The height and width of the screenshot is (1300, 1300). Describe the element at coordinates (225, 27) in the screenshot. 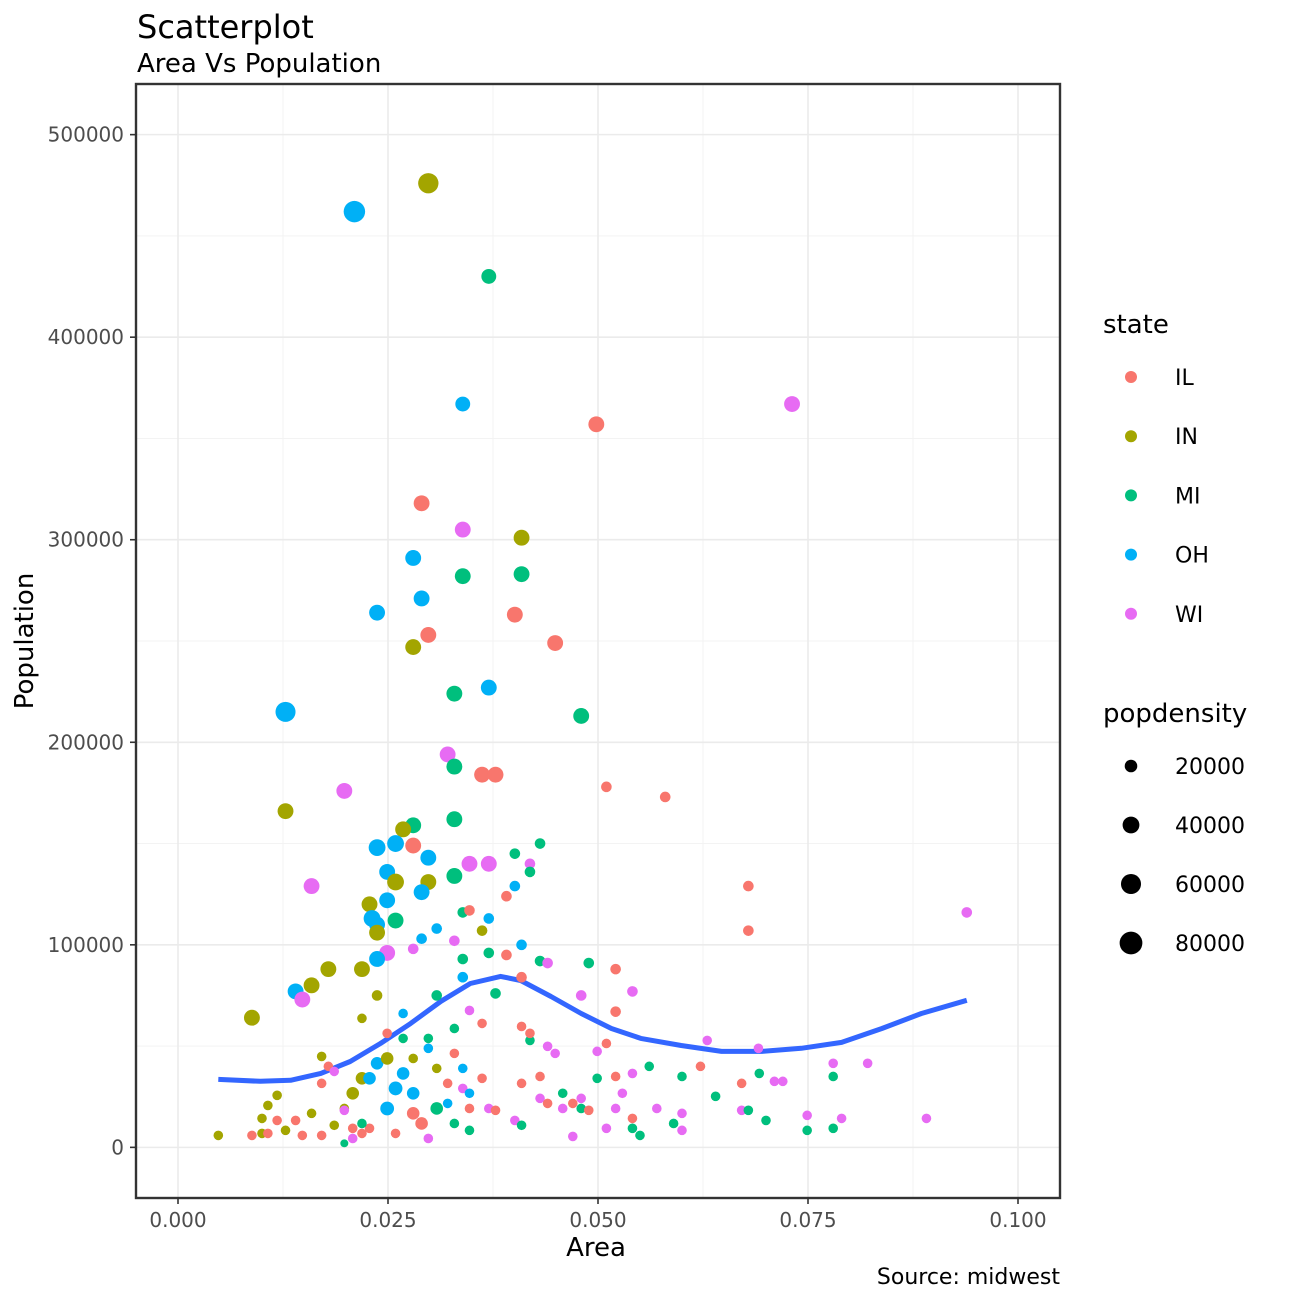

I see `chart-title: Scatterplot` at that location.